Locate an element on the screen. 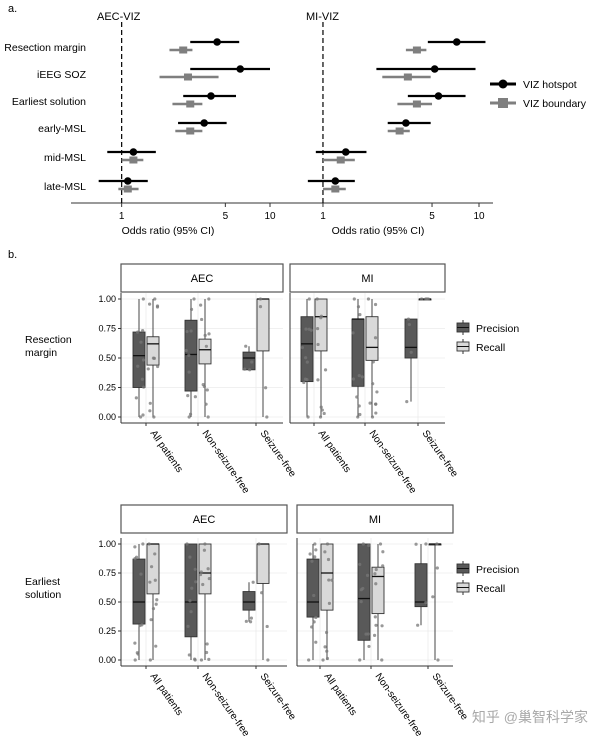 This screenshot has height=741, width=594. x-axis-label: Odds ratio (95% CI) is located at coordinates (168, 231).